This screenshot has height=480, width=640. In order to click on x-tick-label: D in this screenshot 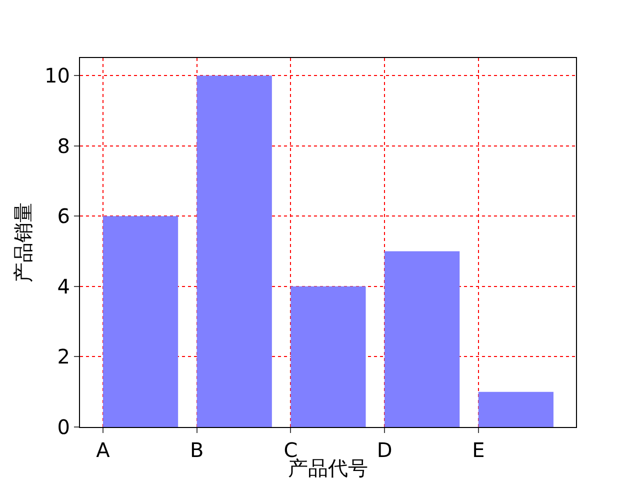, I will do `click(384, 450)`.